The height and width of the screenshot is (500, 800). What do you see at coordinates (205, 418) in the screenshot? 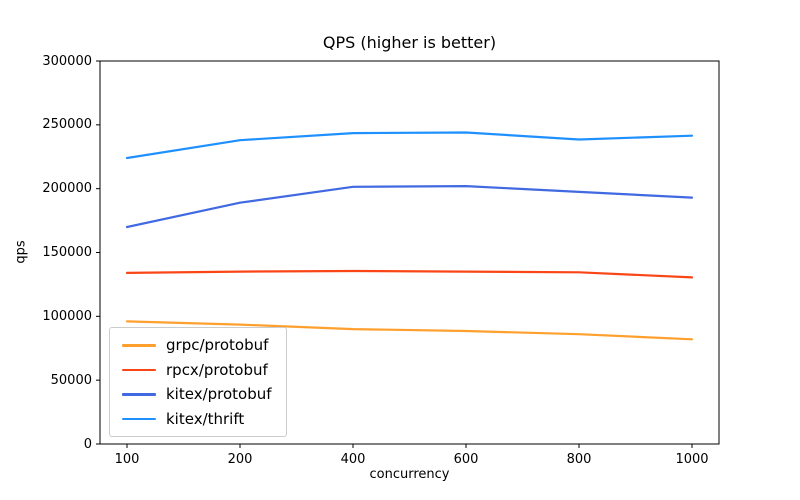
I see `legend-label: kitex/thrift` at bounding box center [205, 418].